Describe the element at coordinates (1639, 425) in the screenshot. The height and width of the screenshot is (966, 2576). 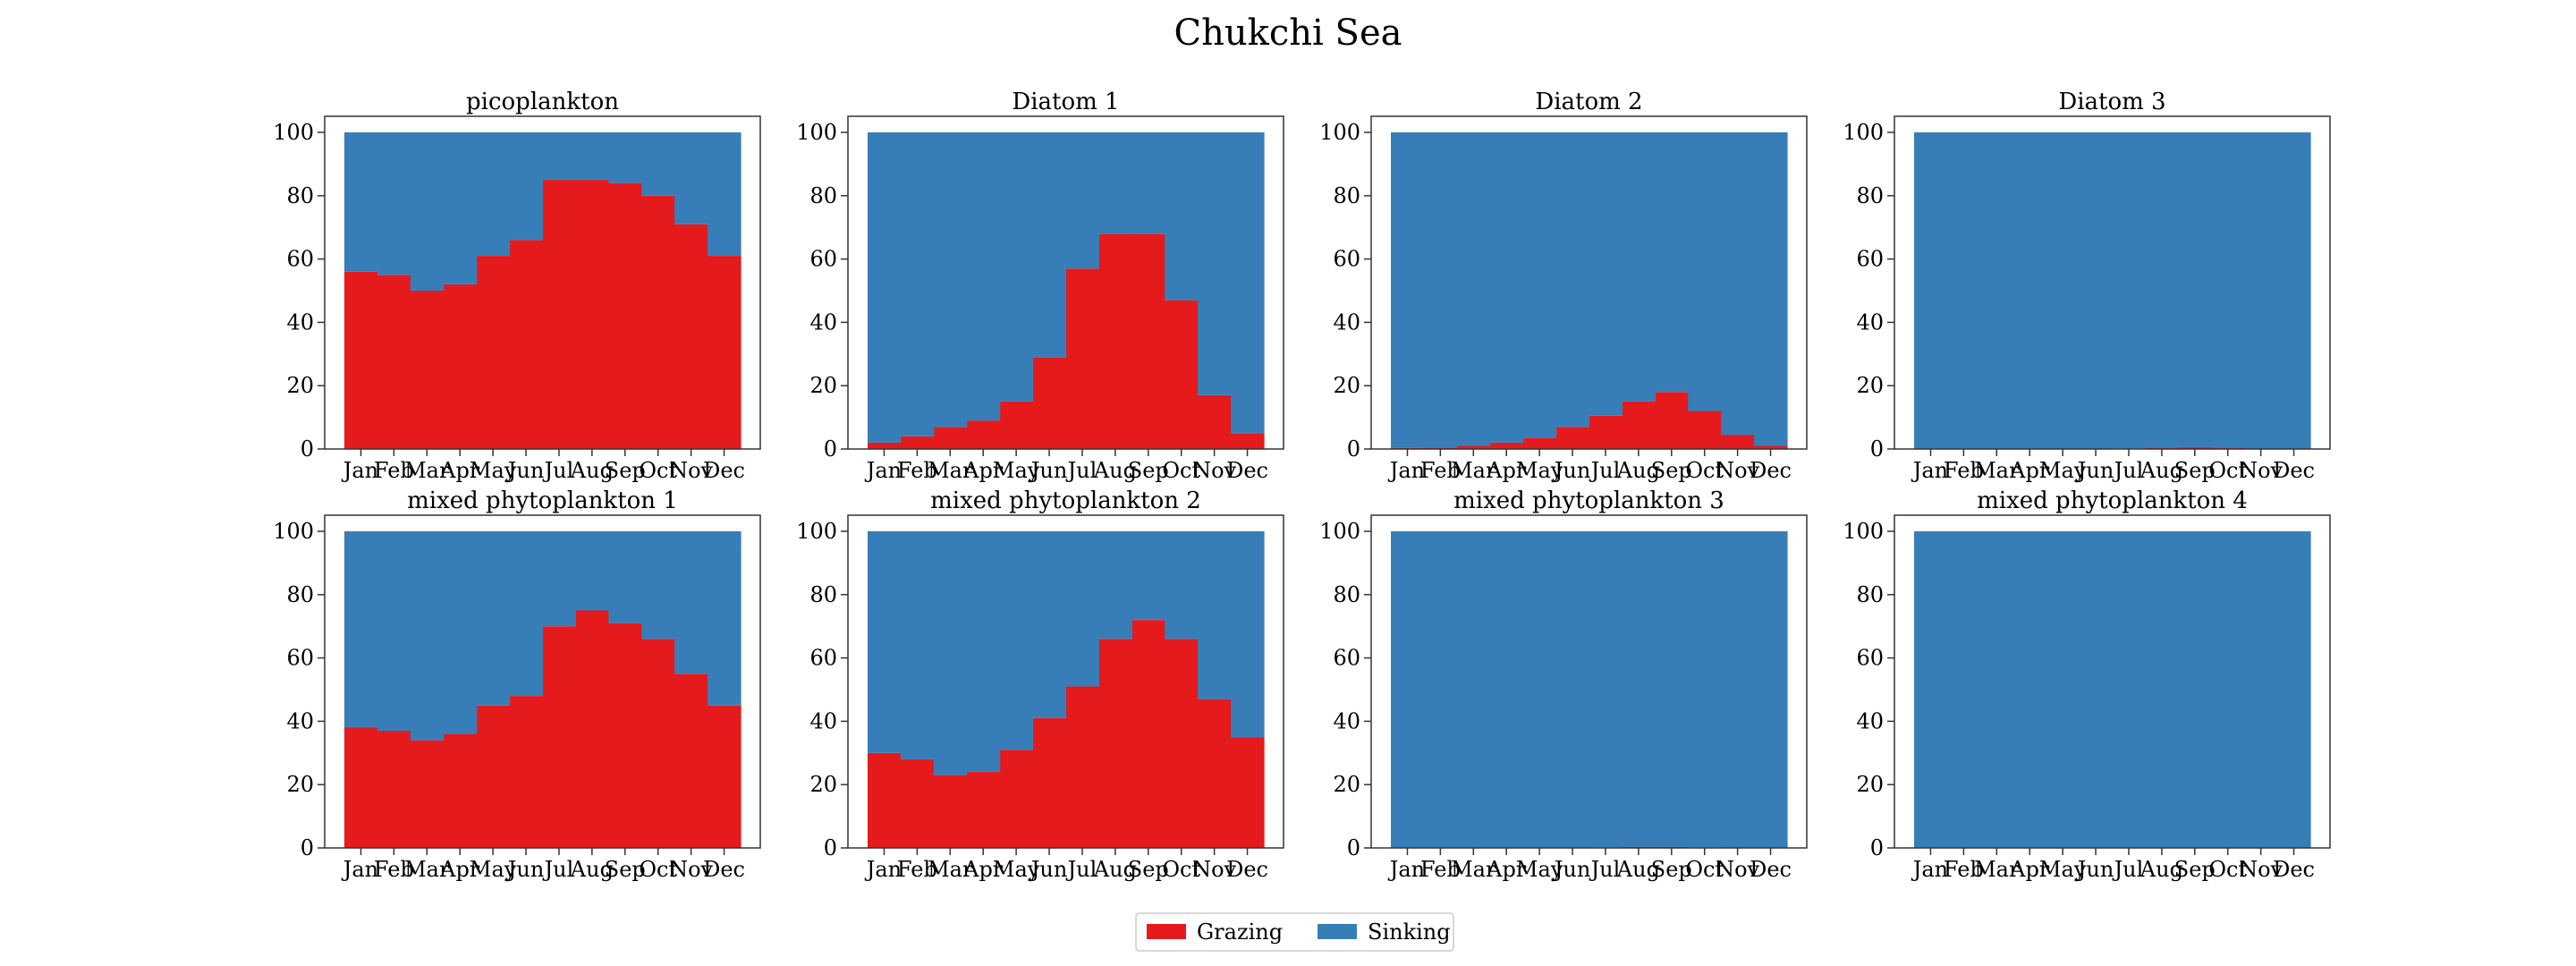
I see `bar-grazing-aug` at that location.